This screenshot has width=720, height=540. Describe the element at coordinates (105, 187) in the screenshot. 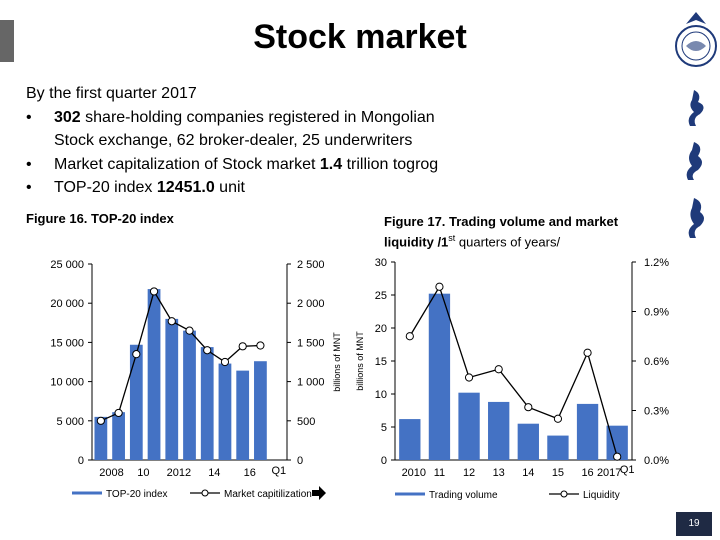

I see `bullet-text: TOP-20 index` at that location.